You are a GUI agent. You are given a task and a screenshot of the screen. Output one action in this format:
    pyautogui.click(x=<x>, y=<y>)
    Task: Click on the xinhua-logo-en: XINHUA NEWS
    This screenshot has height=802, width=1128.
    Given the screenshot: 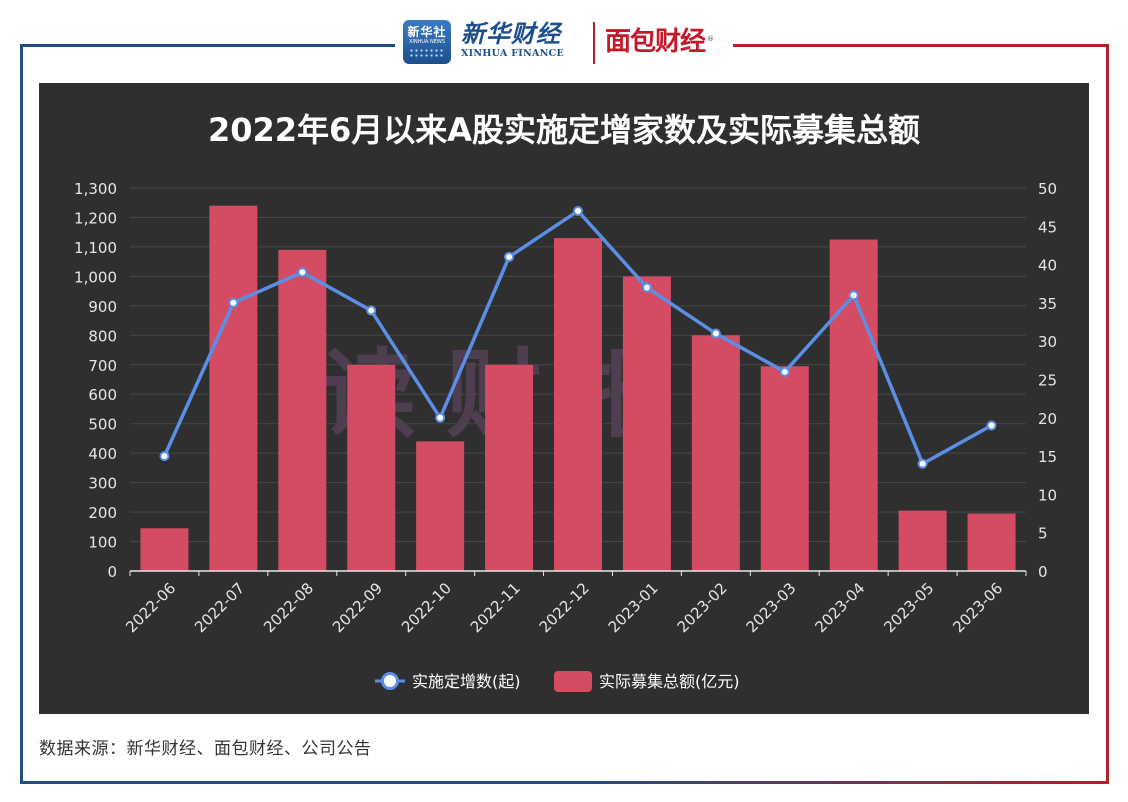 What is the action you would take?
    pyautogui.click(x=427, y=42)
    